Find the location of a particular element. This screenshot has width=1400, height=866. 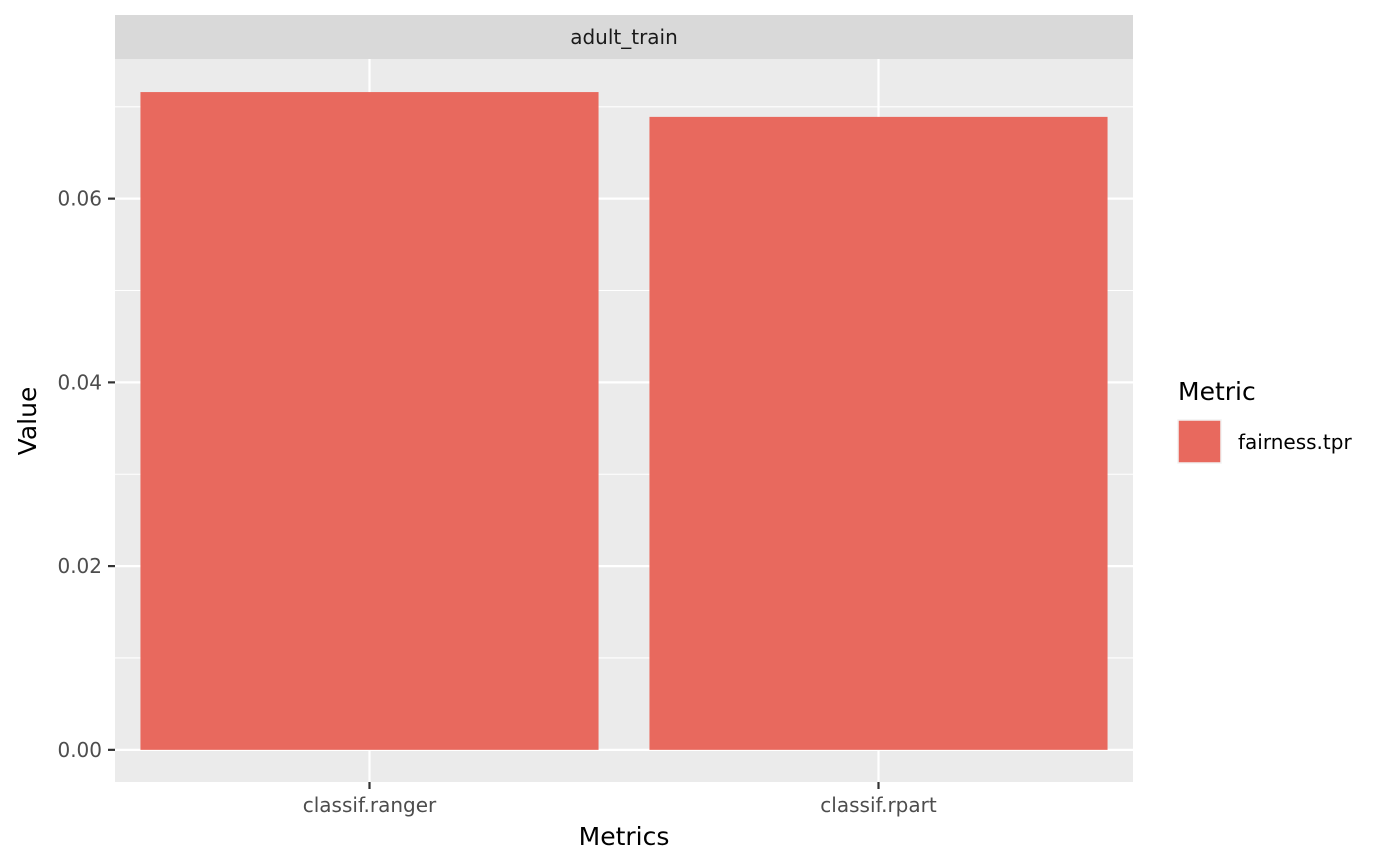

y-tick-label: 0.06 is located at coordinates (79, 199).